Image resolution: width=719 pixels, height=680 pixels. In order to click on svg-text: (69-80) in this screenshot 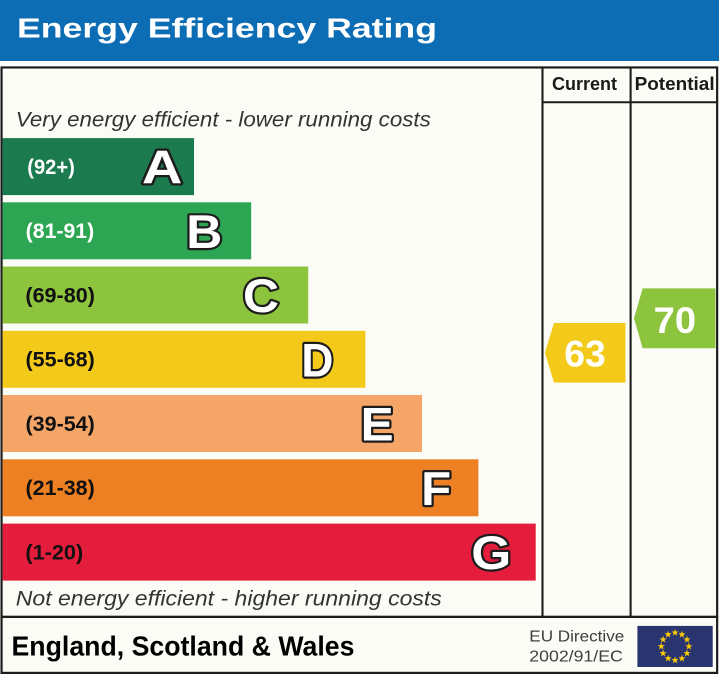, I will do `click(60, 295)`.